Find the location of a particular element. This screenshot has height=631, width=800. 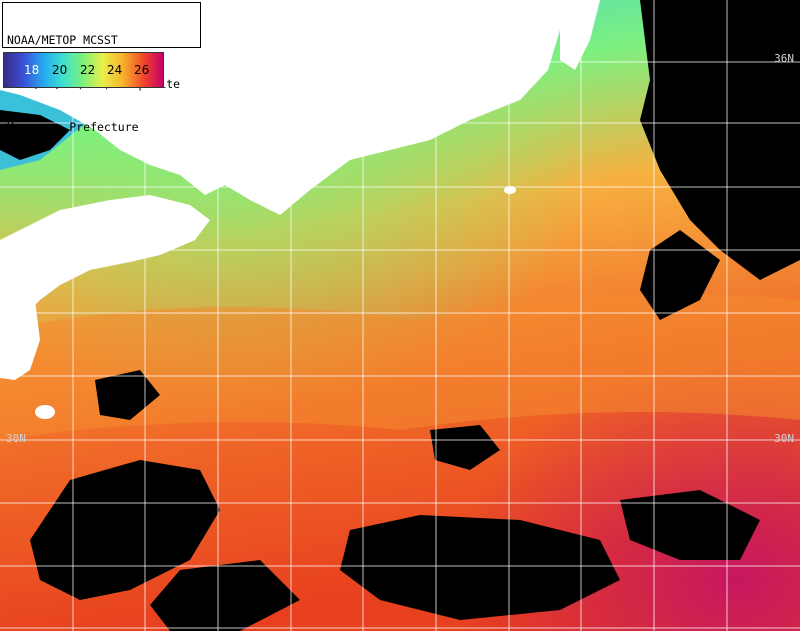

island-yakushima is located at coordinates (45, 412).